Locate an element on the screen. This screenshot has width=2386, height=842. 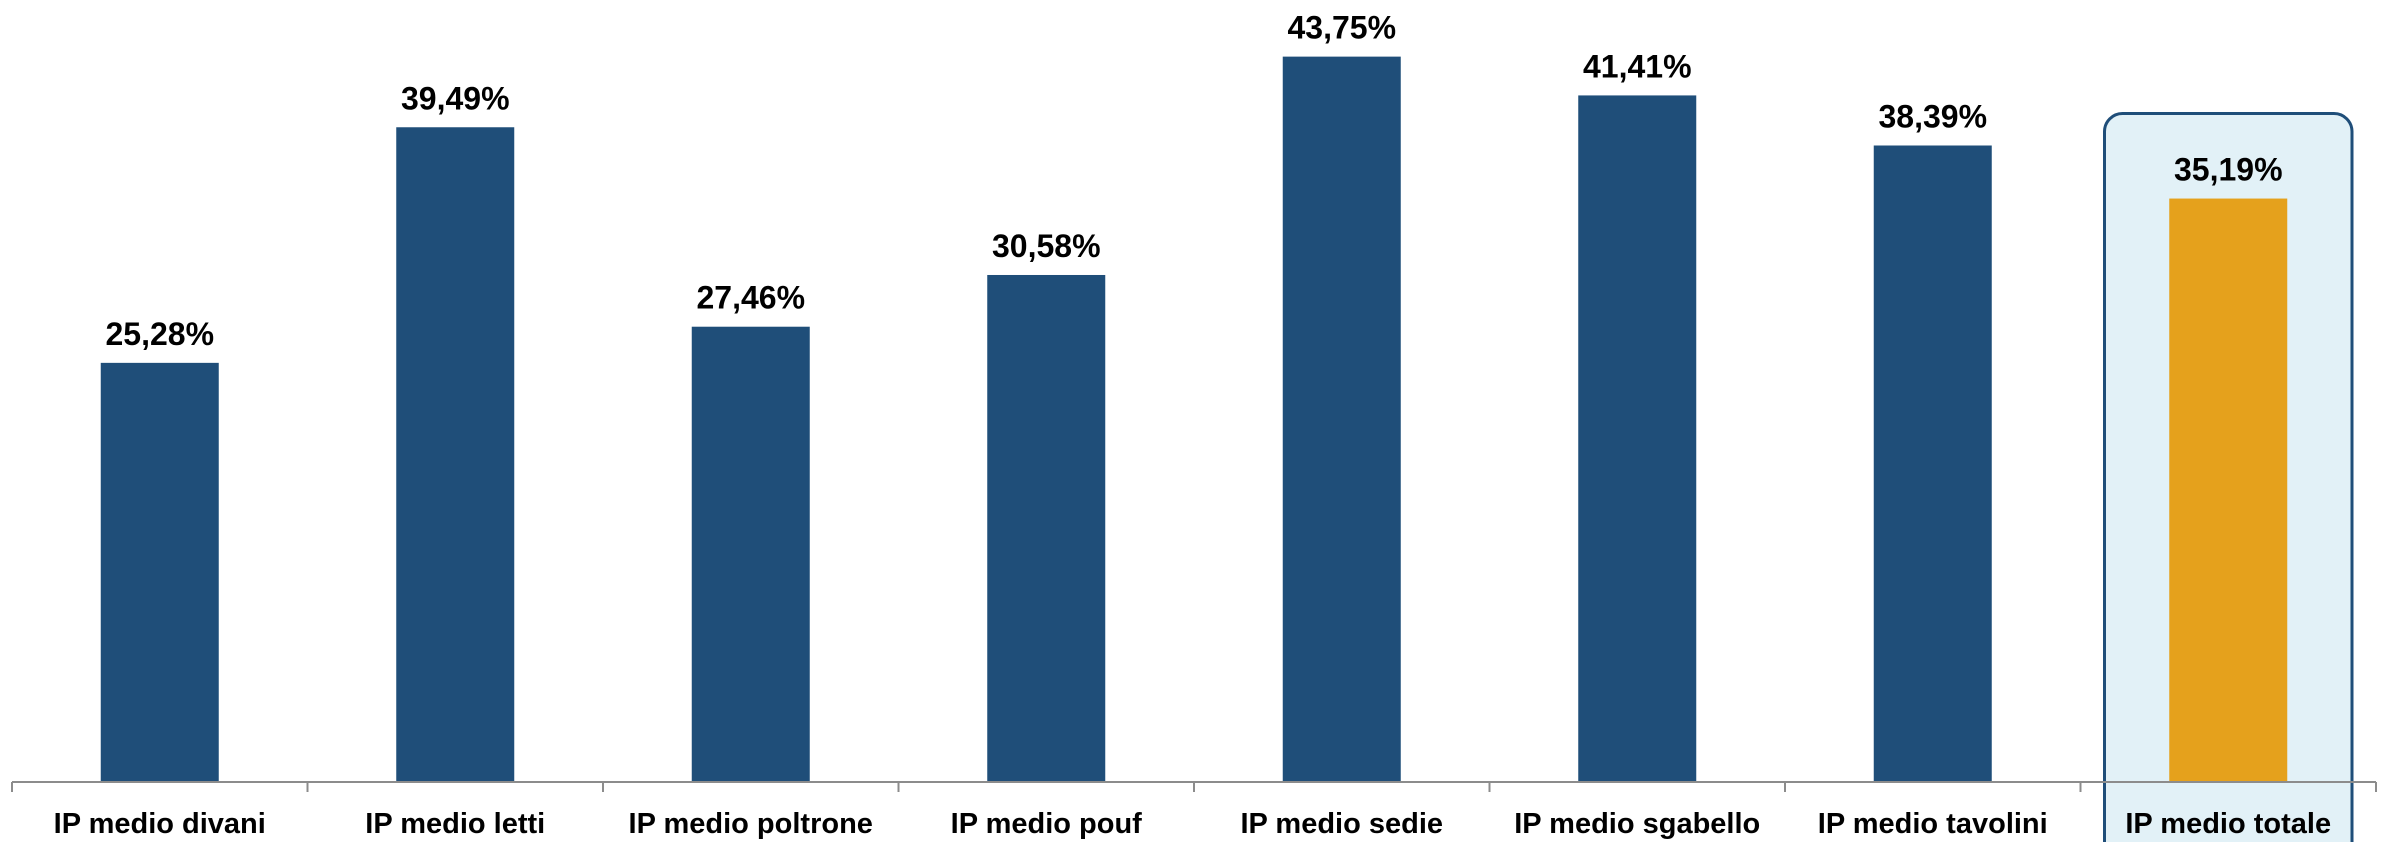
data-label: 35,19% is located at coordinates (2228, 170).